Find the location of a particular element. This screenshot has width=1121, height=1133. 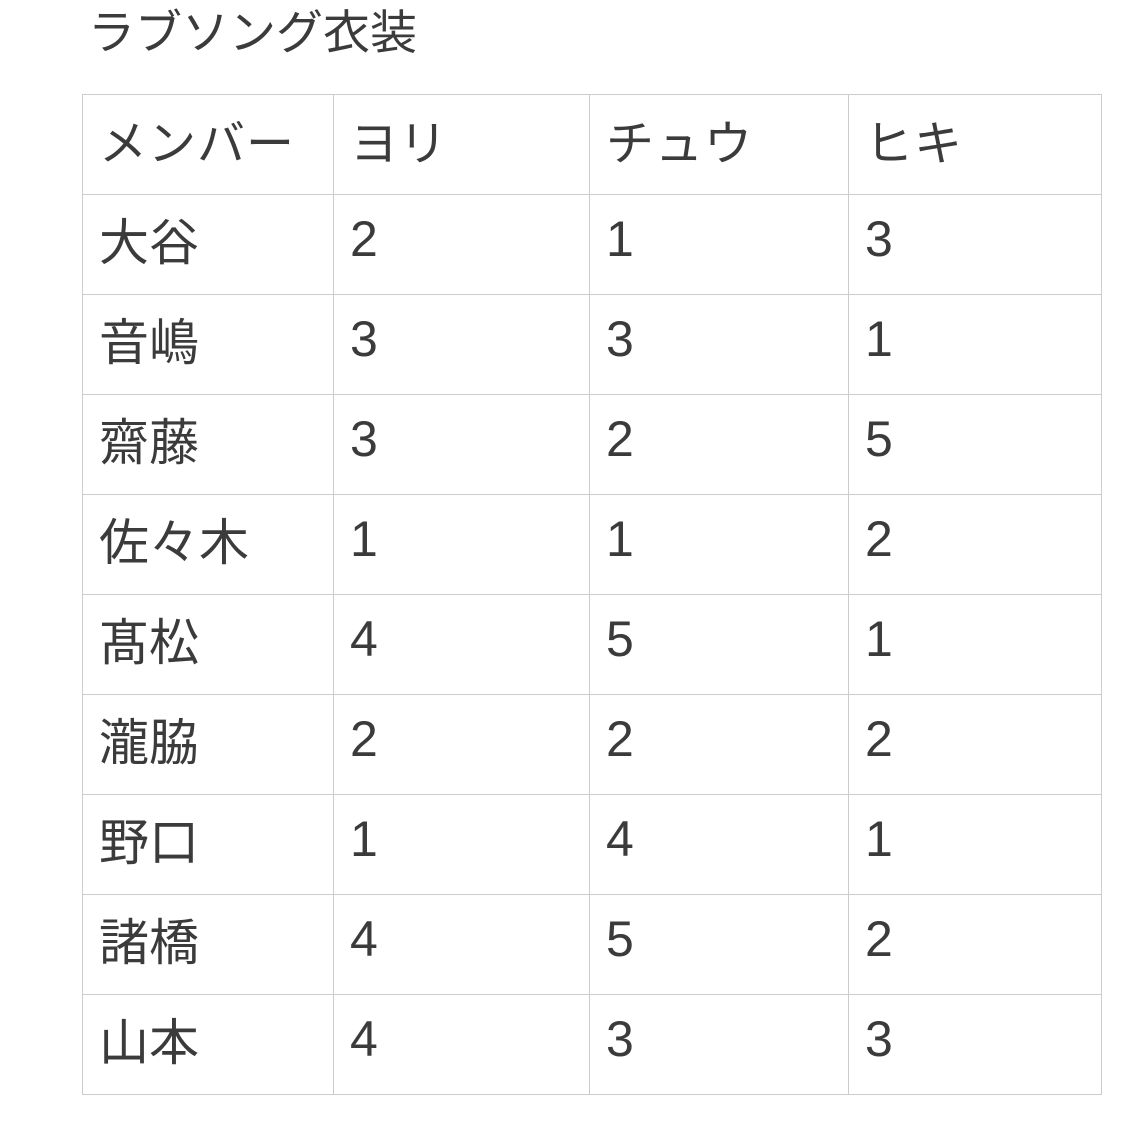

member-cell: 髙松 is located at coordinates (208, 645).